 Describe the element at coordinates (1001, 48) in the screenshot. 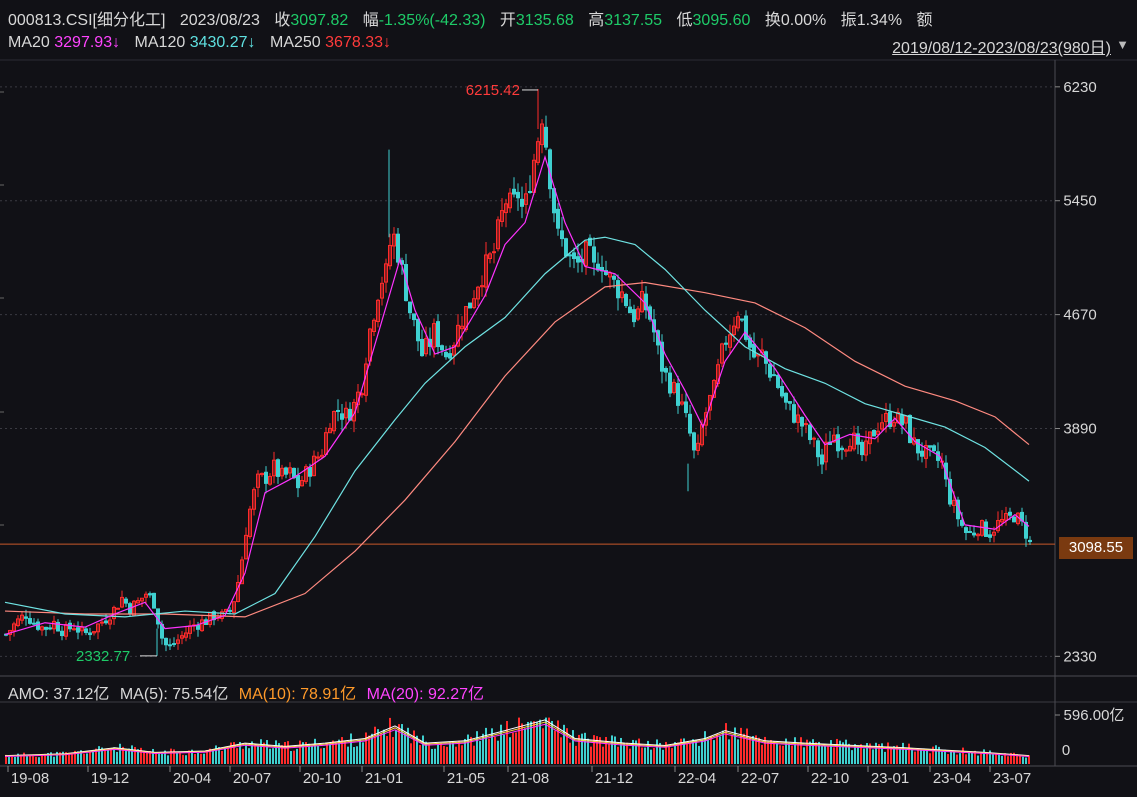

I see `date-range-selector: 2019/08/12-2023/08/23(980日)` at that location.